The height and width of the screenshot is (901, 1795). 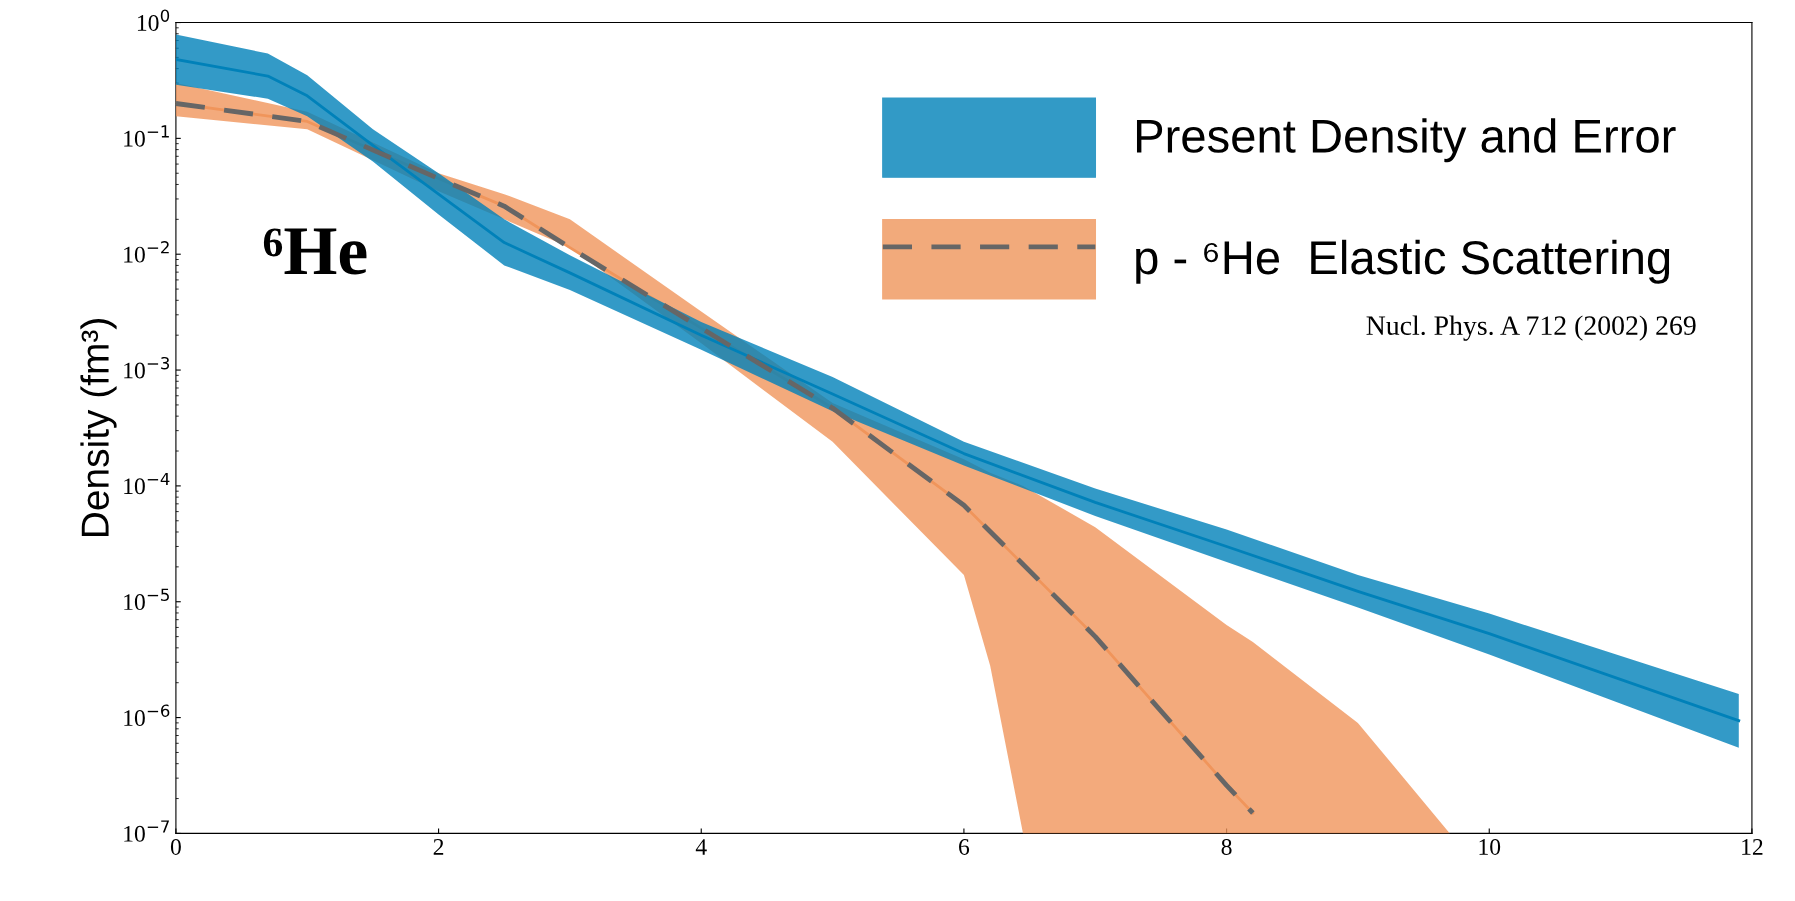 I want to click on y-tick-label: 10$^{−2}$, so click(x=146, y=252).